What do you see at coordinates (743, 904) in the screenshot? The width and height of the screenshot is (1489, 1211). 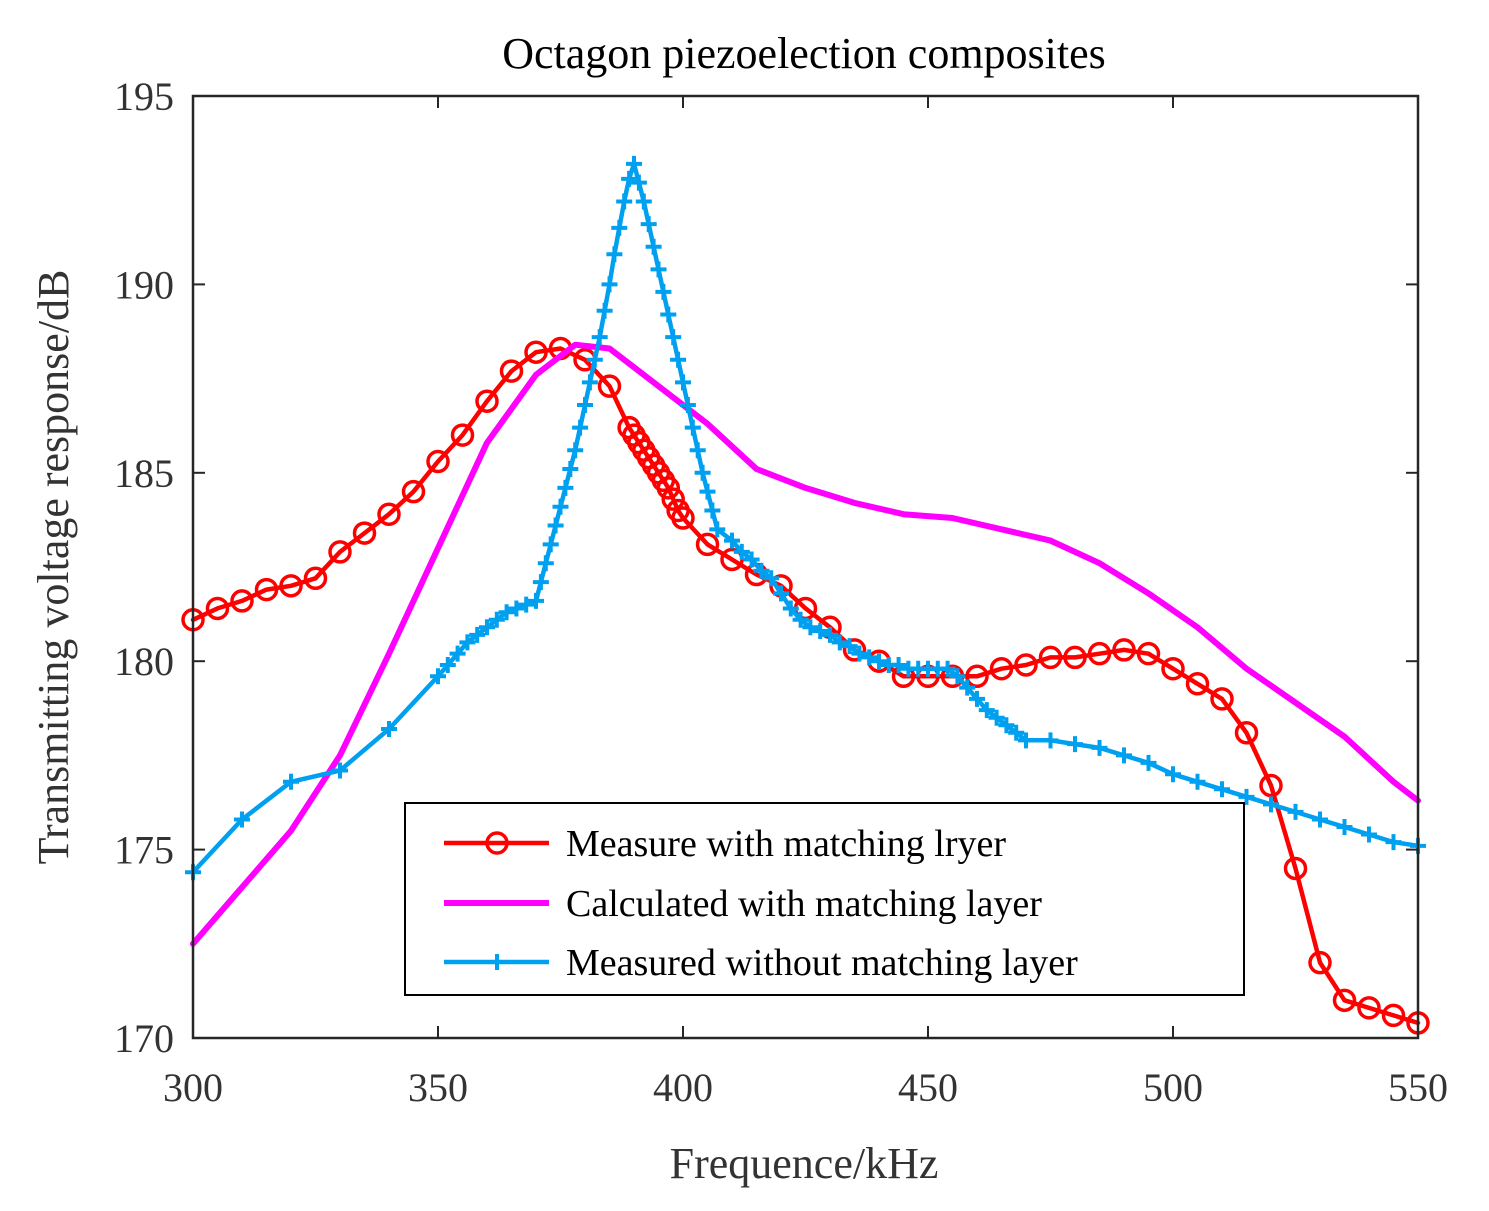 I see `legend-entry: Calculated with matching layer` at bounding box center [743, 904].